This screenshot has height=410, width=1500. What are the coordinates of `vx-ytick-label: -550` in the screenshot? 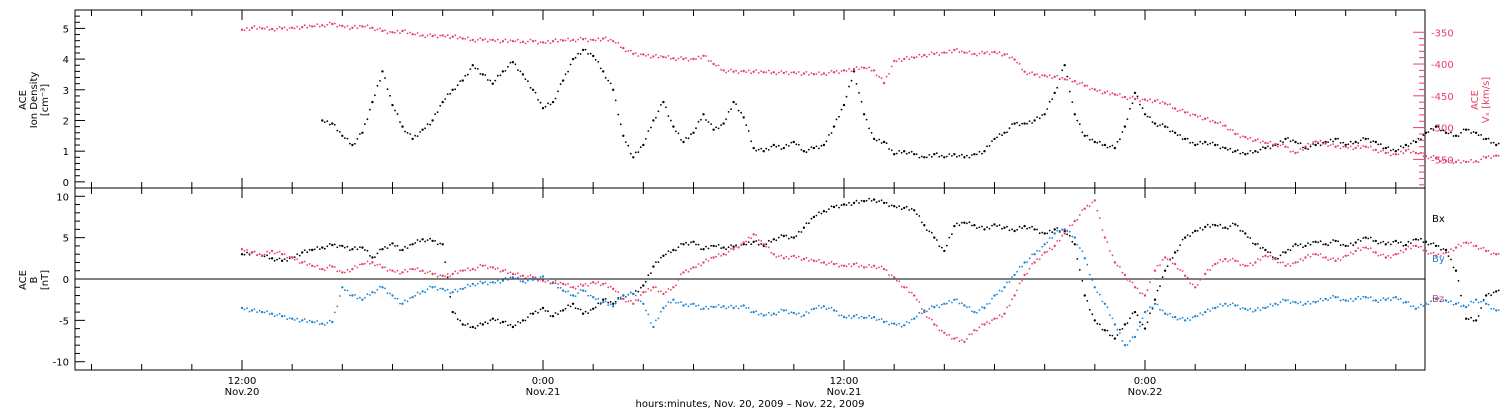 It's located at (1442, 160).